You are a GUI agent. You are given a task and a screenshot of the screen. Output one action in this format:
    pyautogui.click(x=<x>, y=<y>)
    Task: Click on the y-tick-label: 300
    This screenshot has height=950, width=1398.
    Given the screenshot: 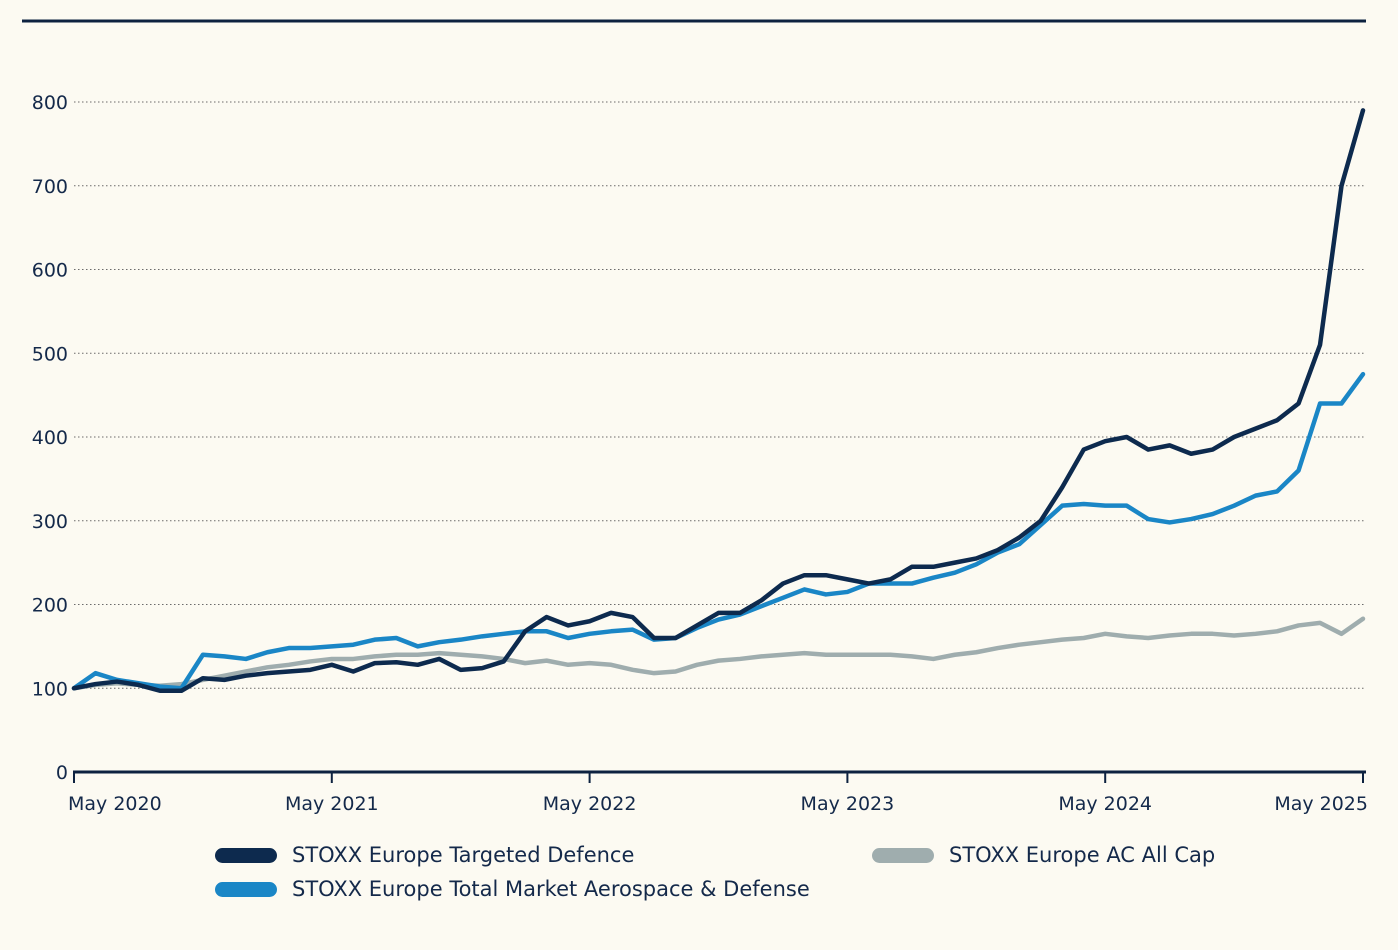 What is the action you would take?
    pyautogui.click(x=50, y=522)
    